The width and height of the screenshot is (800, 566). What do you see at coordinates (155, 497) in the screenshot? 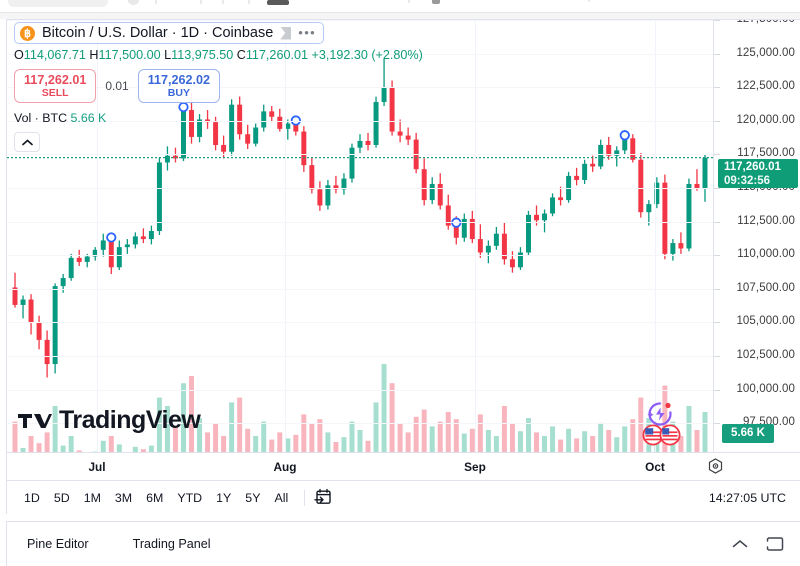
I see `range-button-6m: 6M` at bounding box center [155, 497].